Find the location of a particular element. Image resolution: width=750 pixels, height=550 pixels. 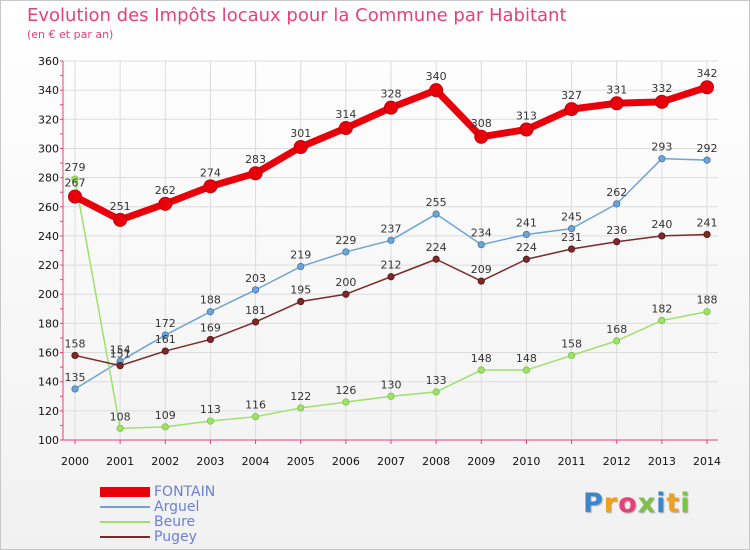

data-label-fontain: 267 is located at coordinates (75, 183).